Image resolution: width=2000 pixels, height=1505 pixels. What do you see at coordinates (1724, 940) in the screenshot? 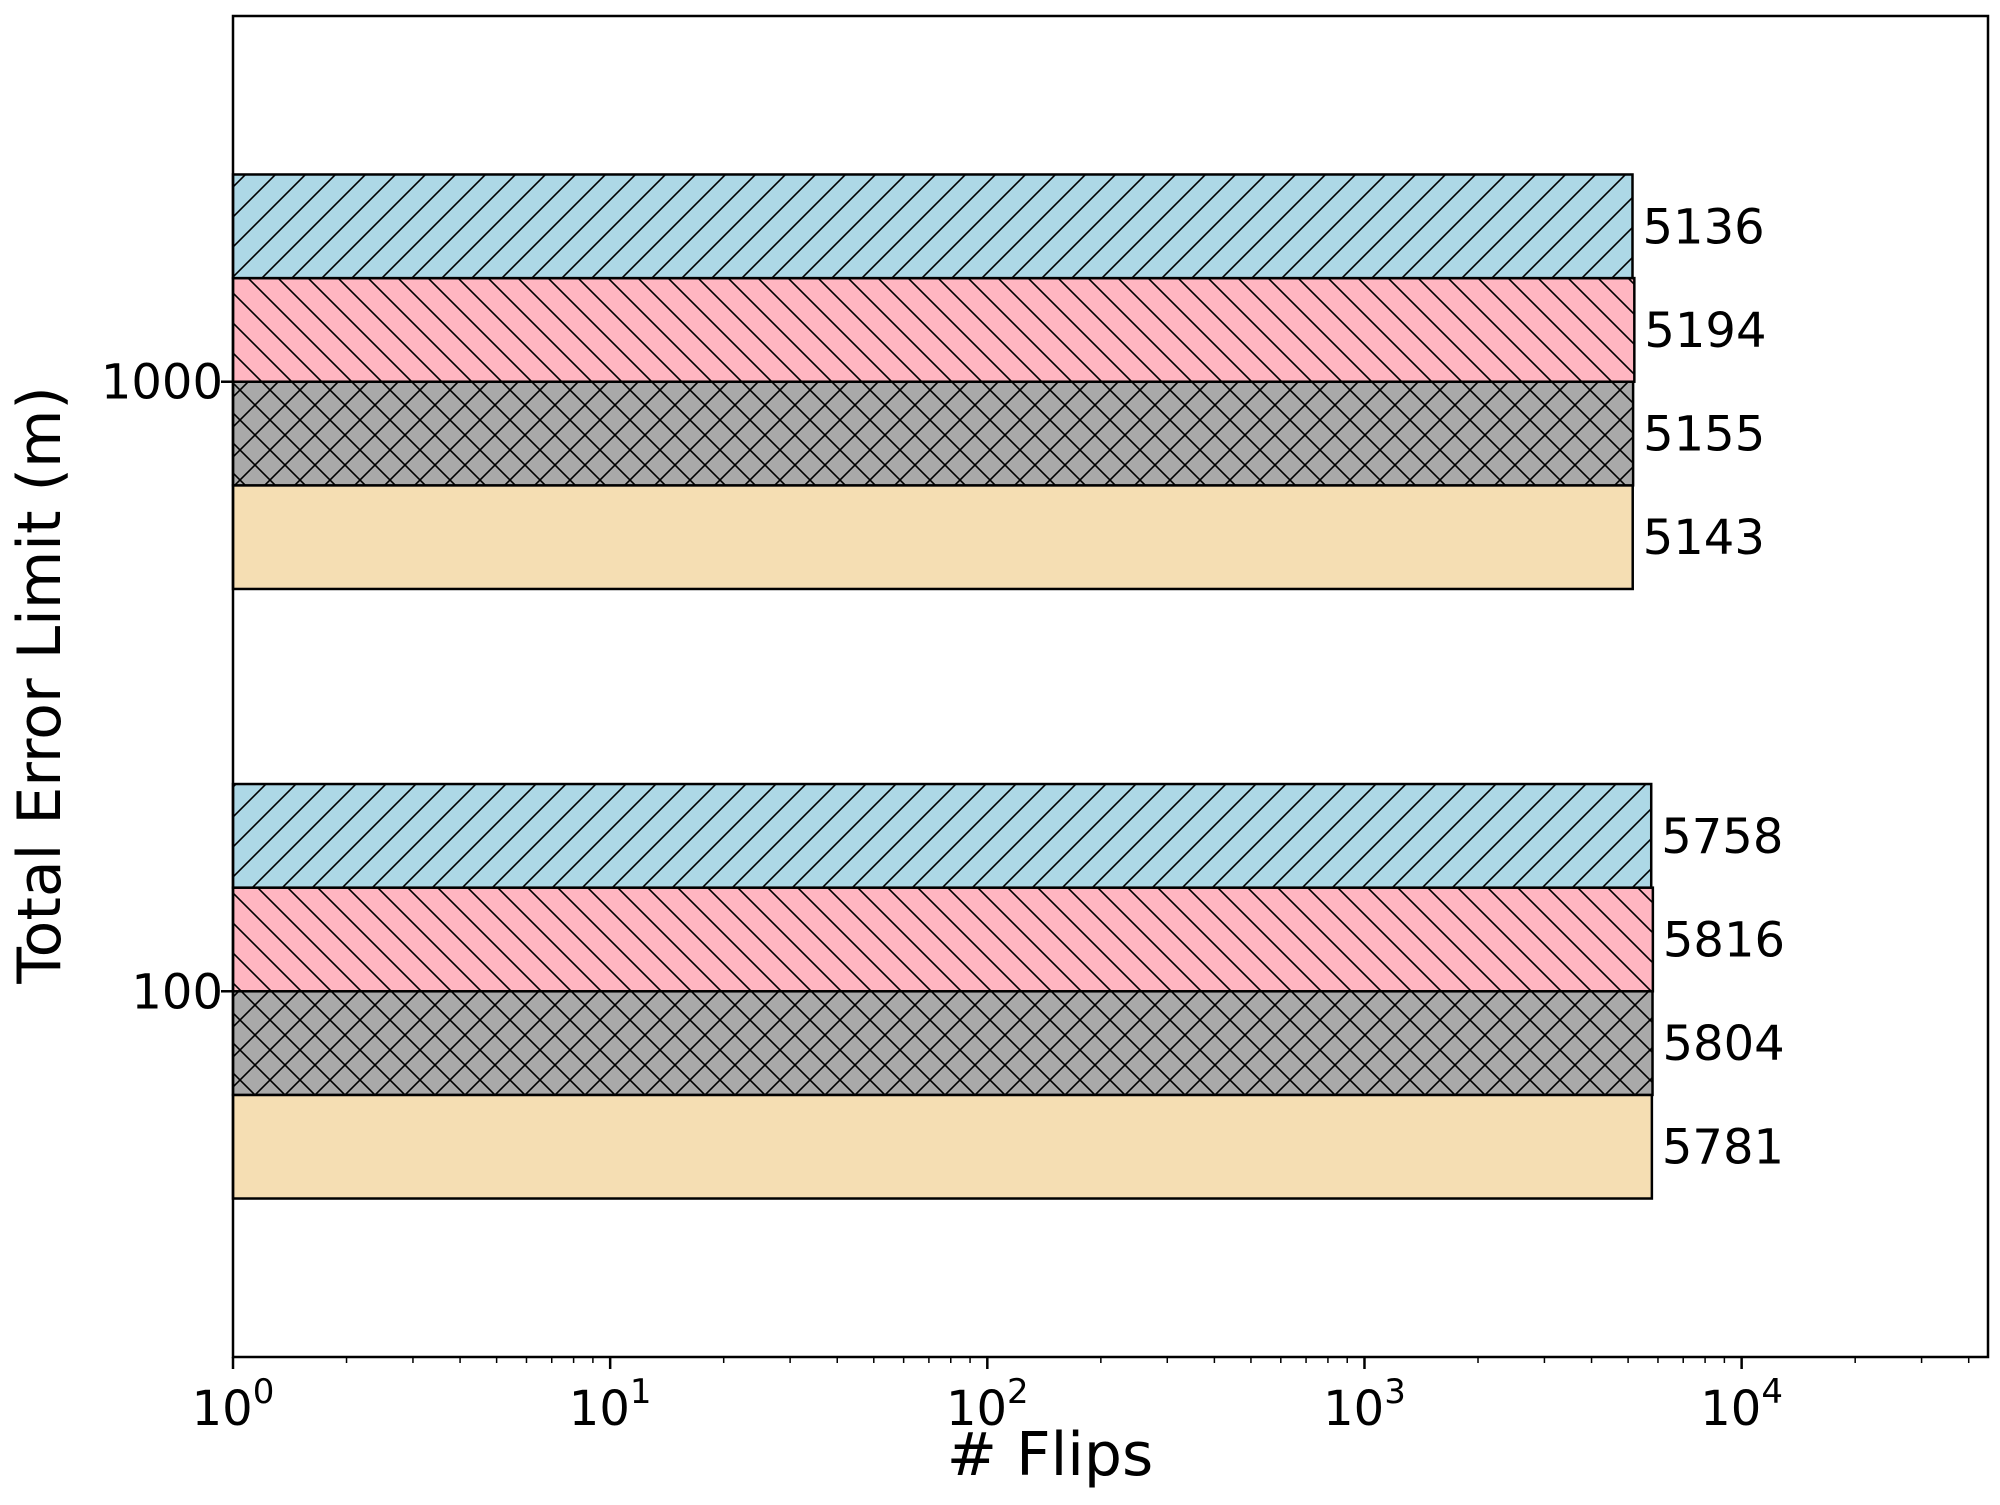
I see `bar-value-label: 5816` at bounding box center [1724, 940].